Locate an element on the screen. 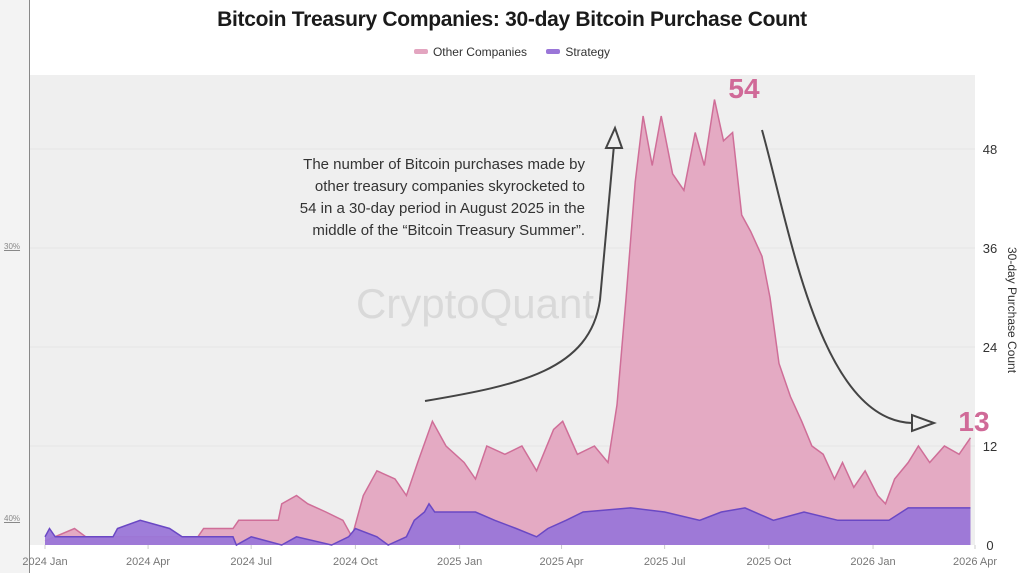 This screenshot has height=573, width=1024. legend: Other Companies Strategy is located at coordinates (512, 51).